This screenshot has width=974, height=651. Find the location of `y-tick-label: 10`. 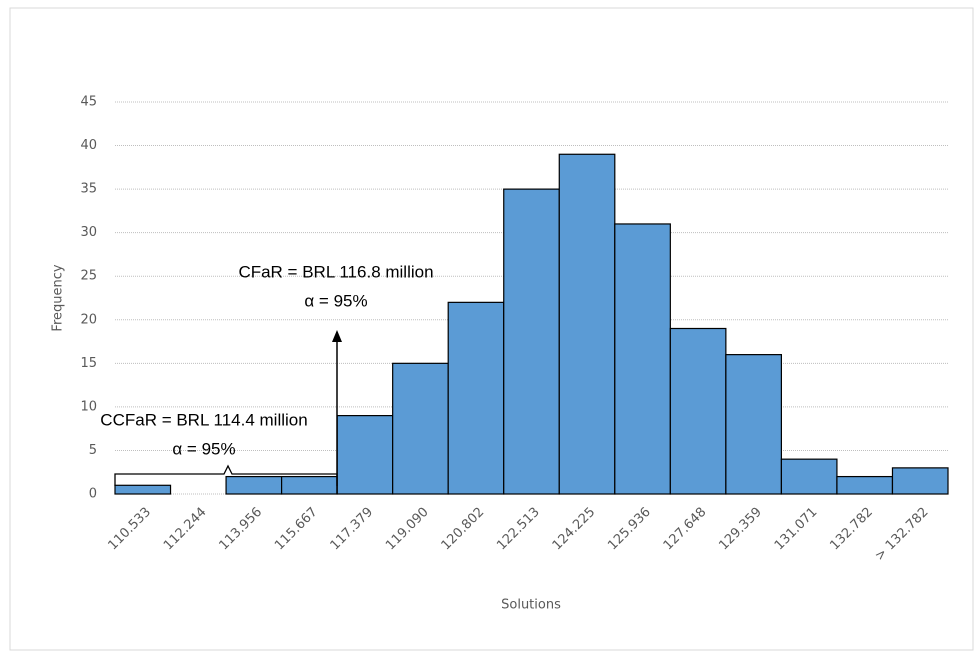

y-tick-label: 10 is located at coordinates (88, 406).